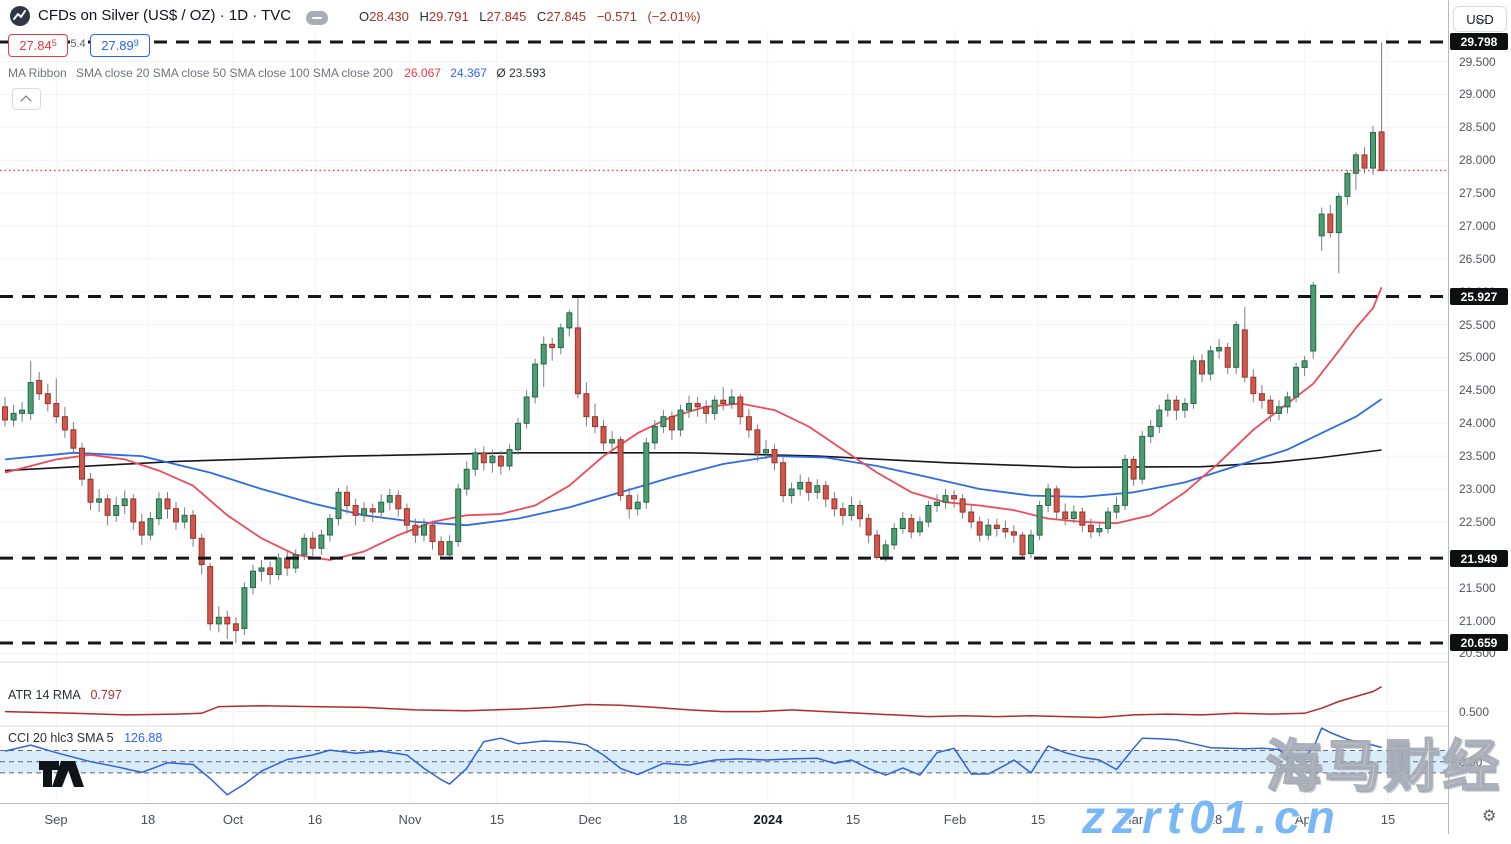 Image resolution: width=1511 pixels, height=844 pixels. What do you see at coordinates (143, 738) in the screenshot?
I see `cci-value: 126.88` at bounding box center [143, 738].